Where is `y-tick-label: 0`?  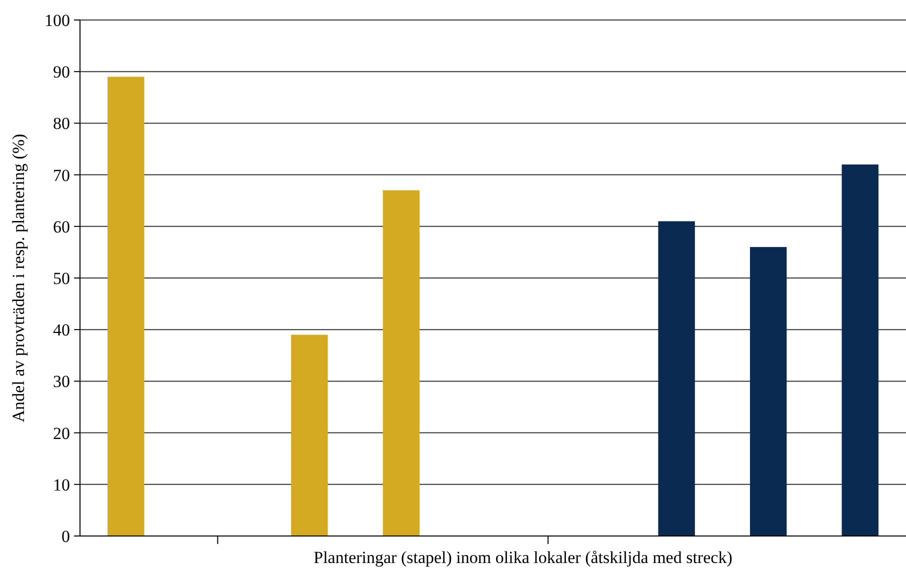
y-tick-label: 0 is located at coordinates (66, 536).